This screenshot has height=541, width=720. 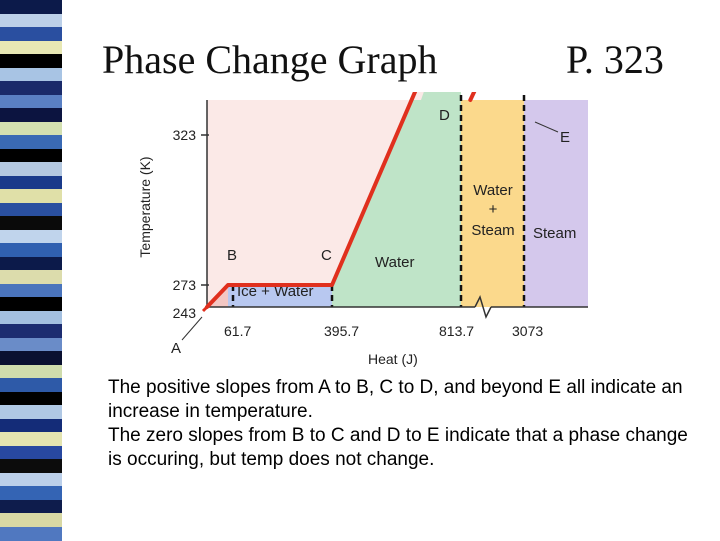 I want to click on point-label-c: C, so click(x=326, y=255).